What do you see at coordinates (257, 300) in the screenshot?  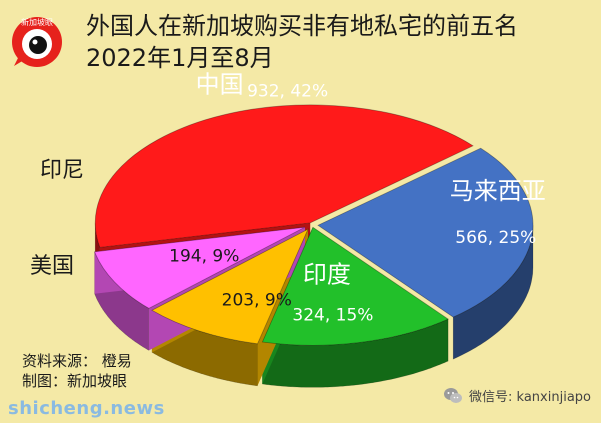 I see `slice-value-label: 203, 9%` at bounding box center [257, 300].